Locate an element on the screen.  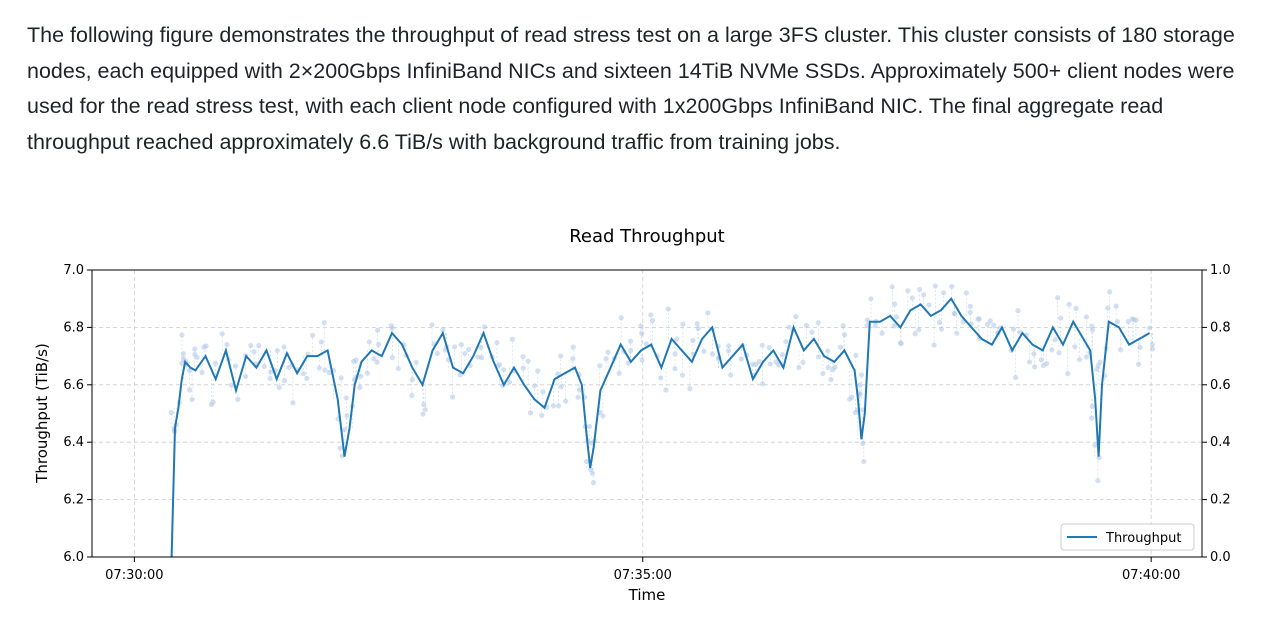
legend-box is located at coordinates (1127, 537).